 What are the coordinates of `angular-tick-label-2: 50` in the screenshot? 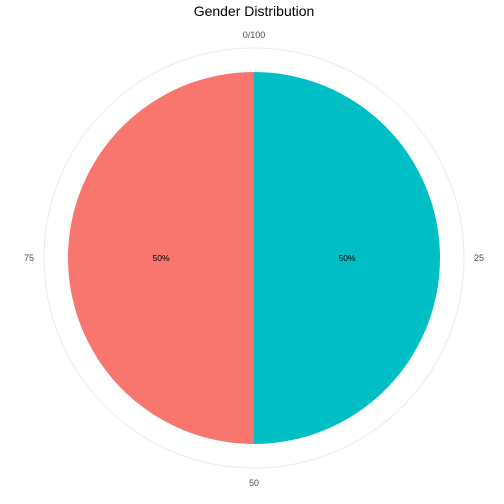 It's located at (254, 483).